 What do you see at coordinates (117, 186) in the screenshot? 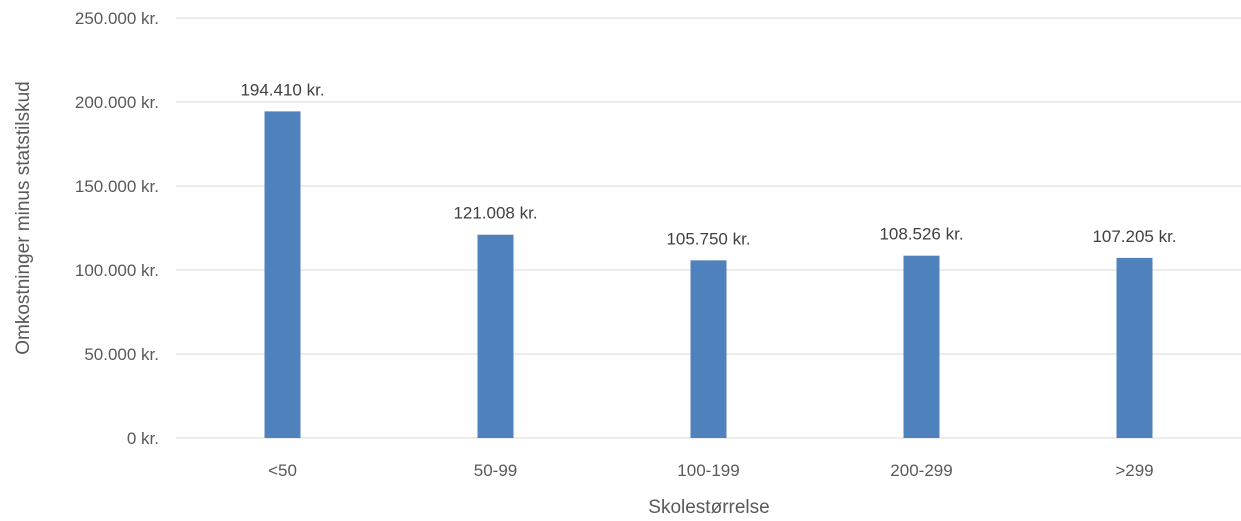
I see `y-tick-label: 150.000 kr.` at bounding box center [117, 186].